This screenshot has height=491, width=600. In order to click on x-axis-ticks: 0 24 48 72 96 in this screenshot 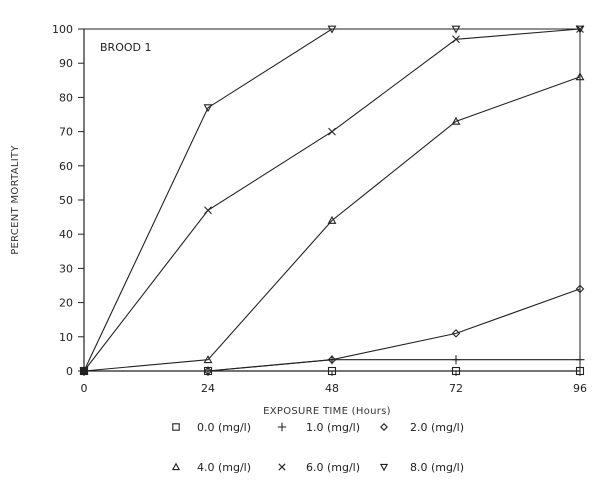, I will do `click(334, 383)`.